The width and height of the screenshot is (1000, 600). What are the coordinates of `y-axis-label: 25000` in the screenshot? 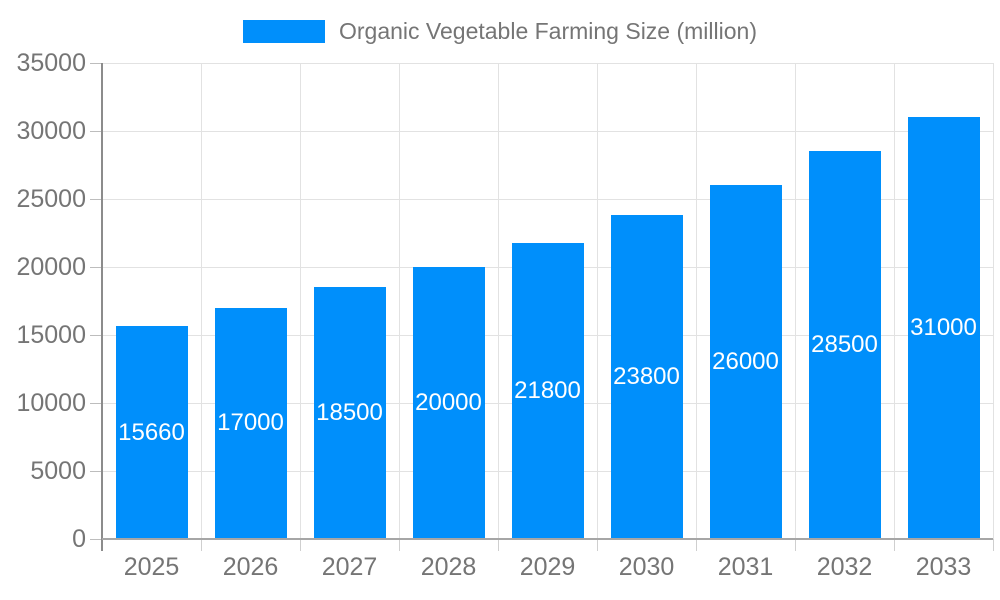 It's located at (51, 199).